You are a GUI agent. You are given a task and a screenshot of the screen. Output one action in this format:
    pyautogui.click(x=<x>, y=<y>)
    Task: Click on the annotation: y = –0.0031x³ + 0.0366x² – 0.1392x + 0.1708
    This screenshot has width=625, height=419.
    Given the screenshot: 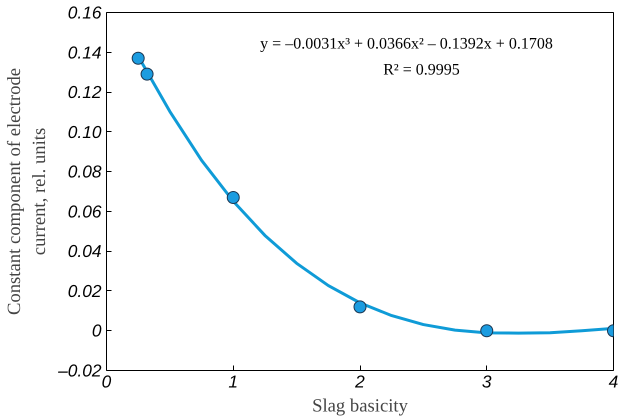 What is the action you would take?
    pyautogui.click(x=406, y=44)
    